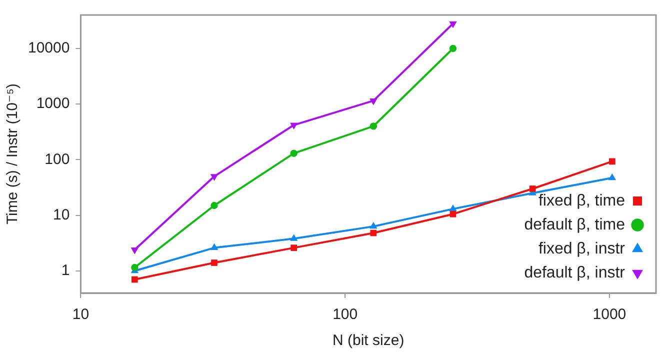 The height and width of the screenshot is (352, 666). I want to click on x-tick-label: 100, so click(345, 315).